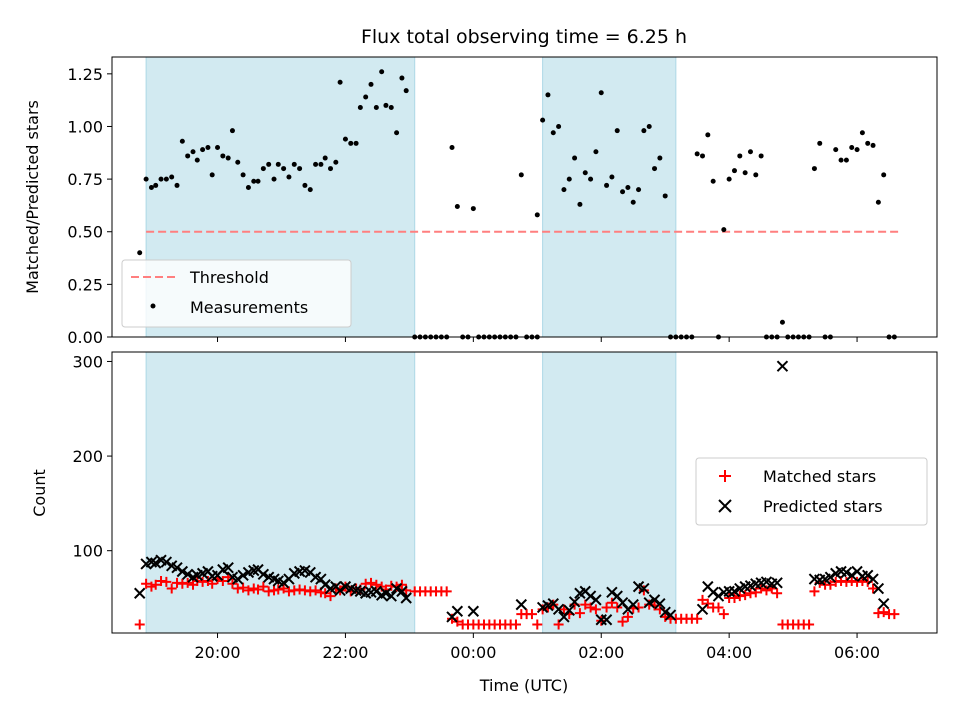 This screenshot has height=720, width=960. What do you see at coordinates (85, 179) in the screenshot?
I see `y-tick-label: 0.75` at bounding box center [85, 179].